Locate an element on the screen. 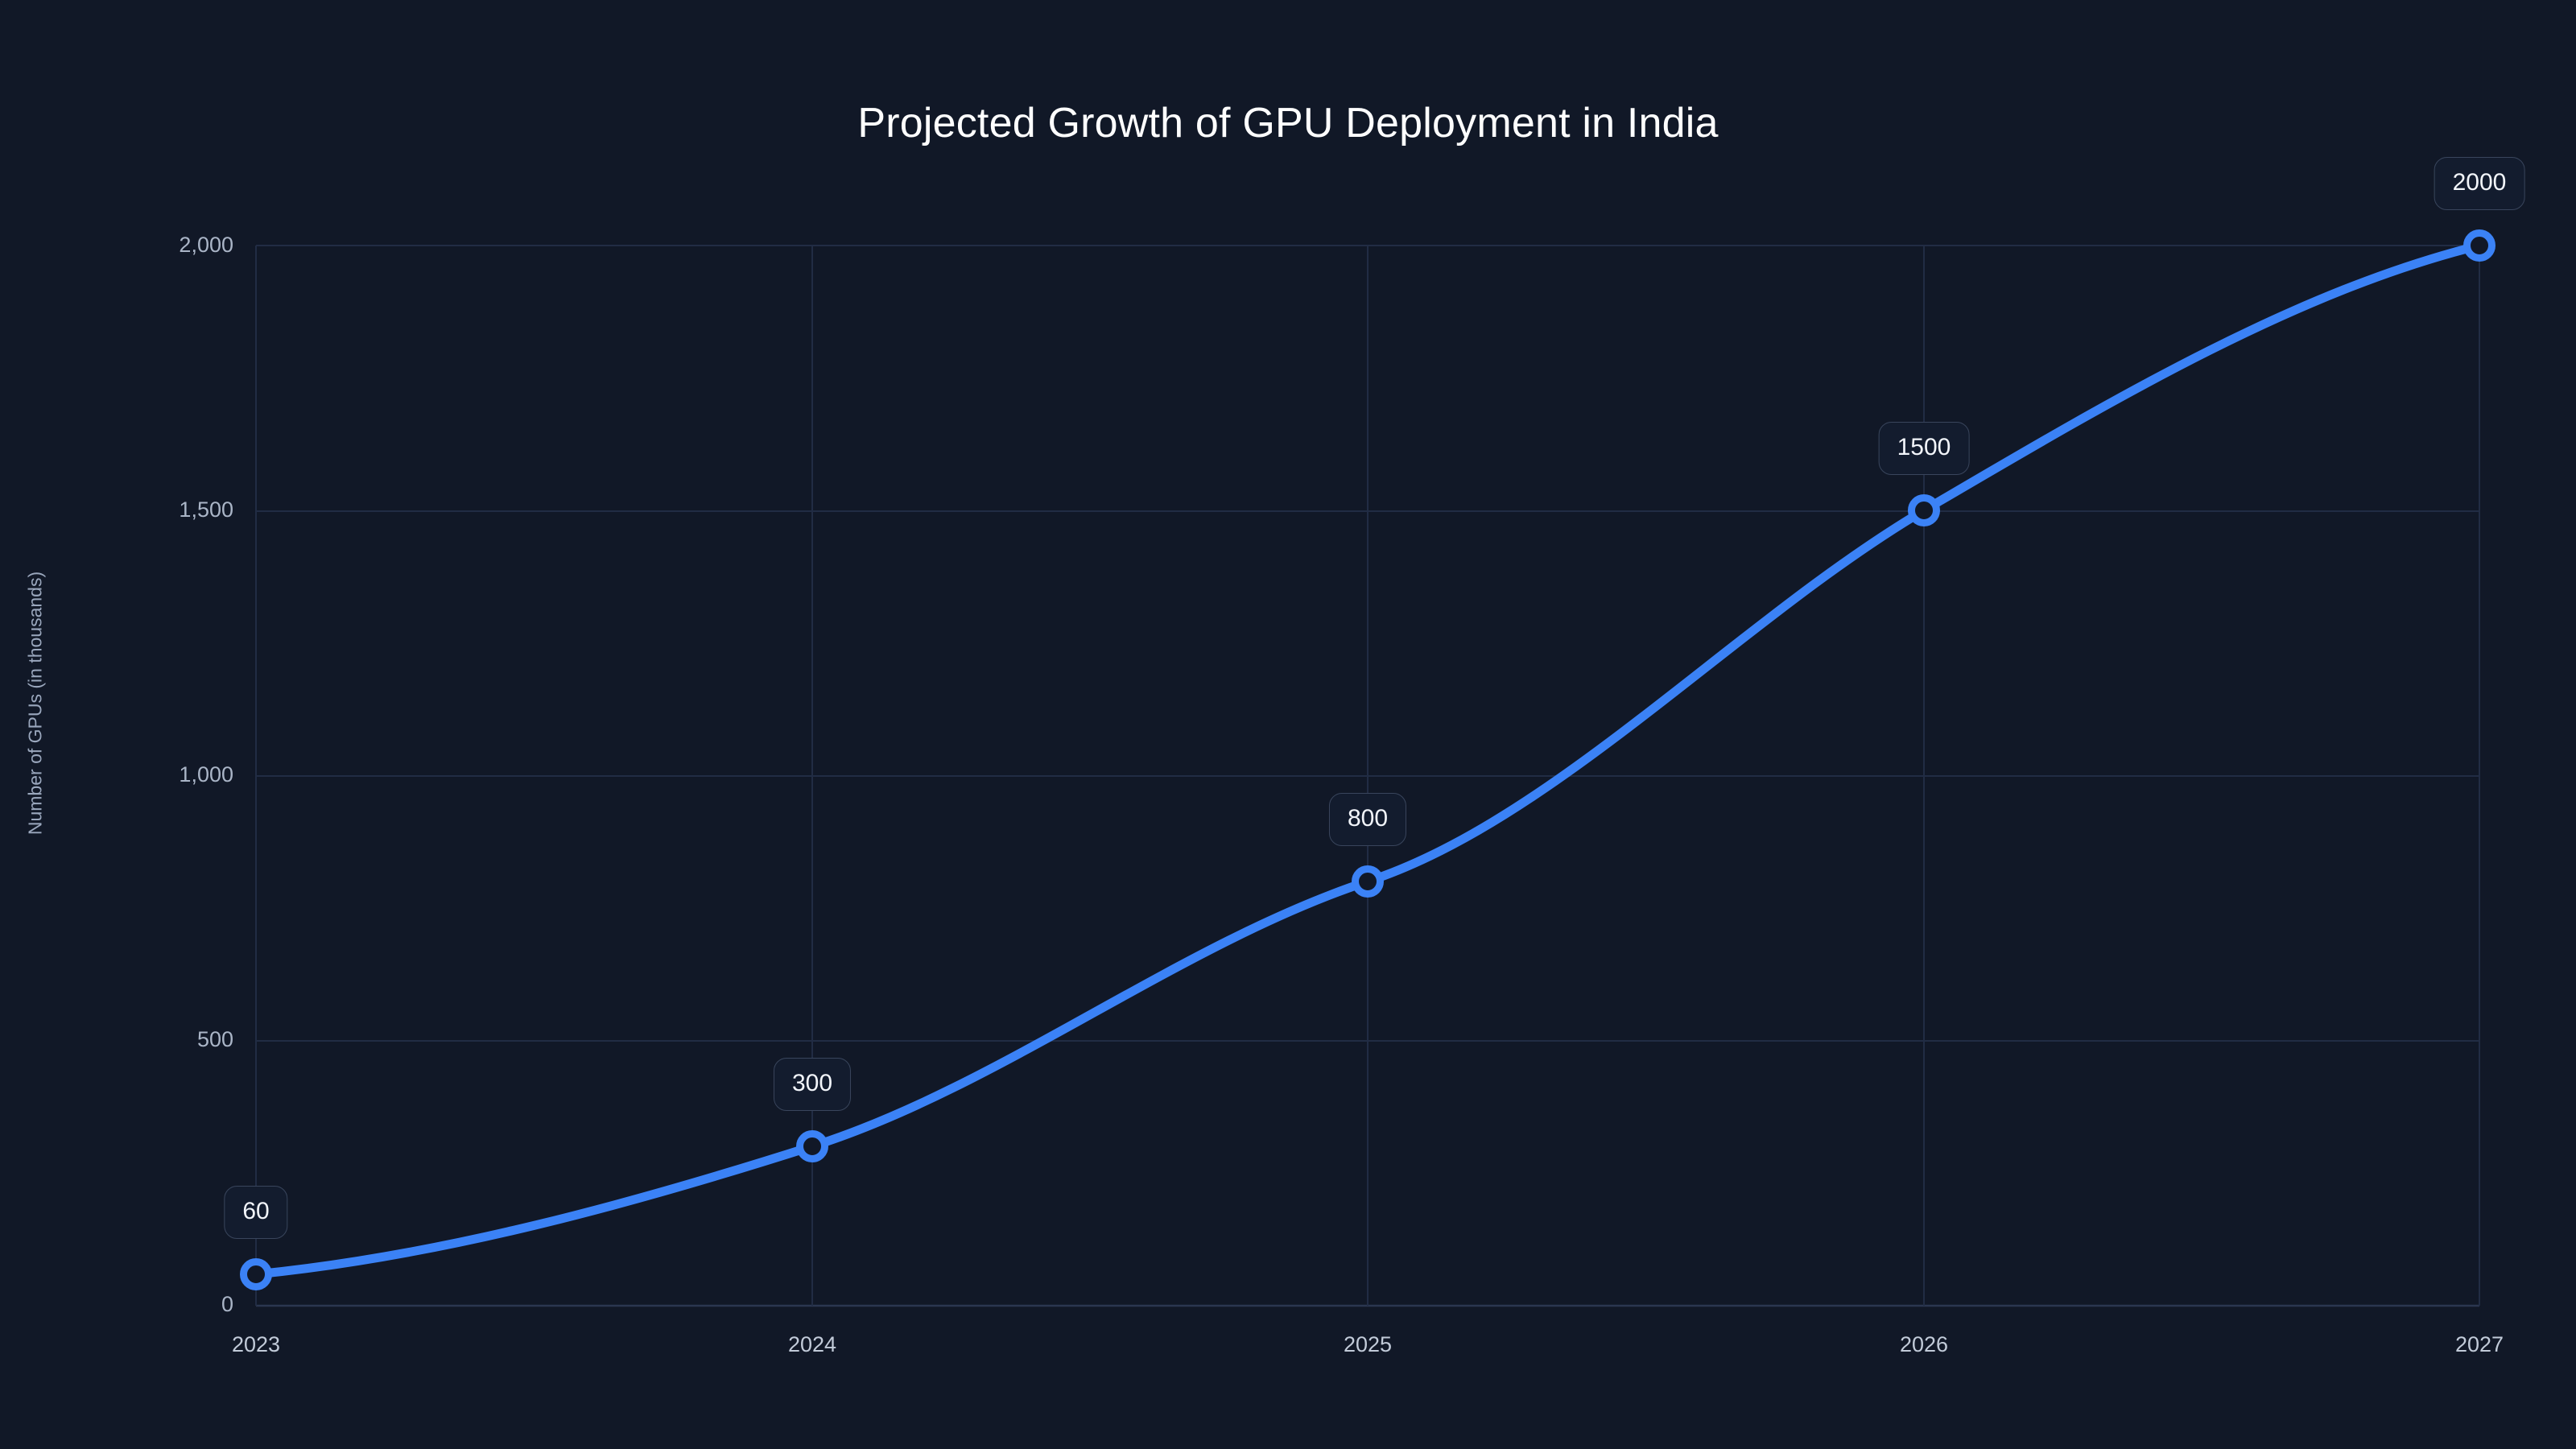 Image resolution: width=2576 pixels, height=1449 pixels. data-point-2024 is located at coordinates (812, 1146).